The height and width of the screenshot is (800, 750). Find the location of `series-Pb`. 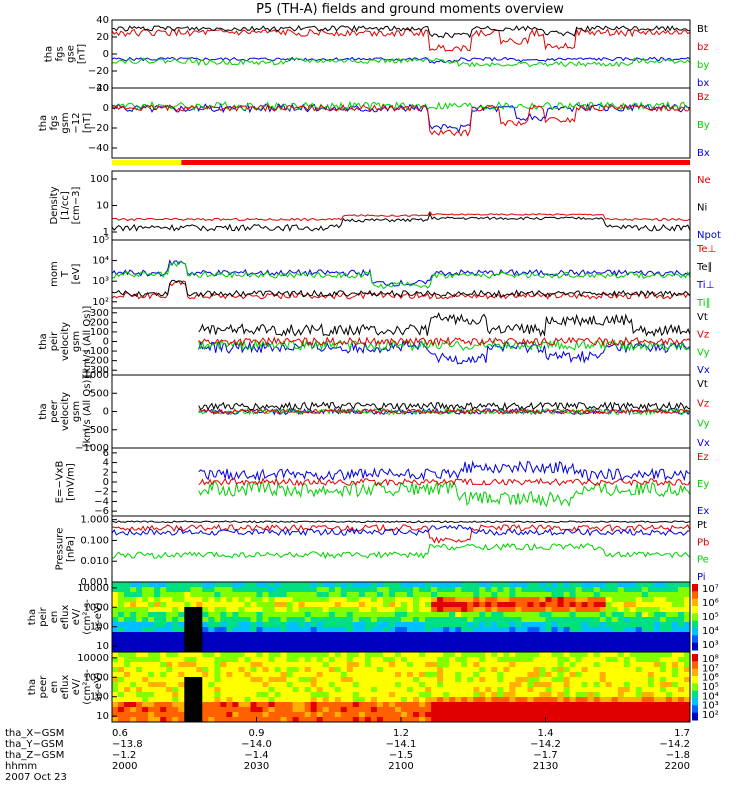

series-Pb is located at coordinates (401, 533).